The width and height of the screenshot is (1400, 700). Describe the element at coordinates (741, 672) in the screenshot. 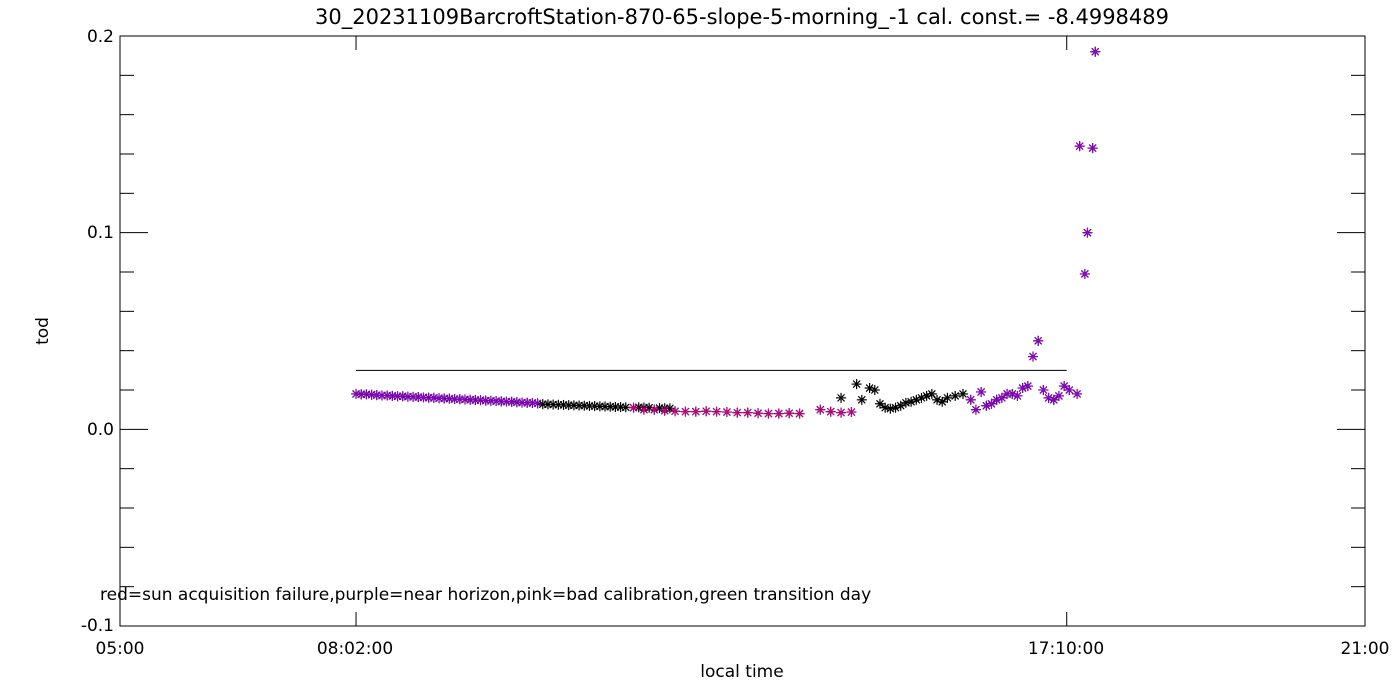

I see `x-axis-label: local time` at that location.